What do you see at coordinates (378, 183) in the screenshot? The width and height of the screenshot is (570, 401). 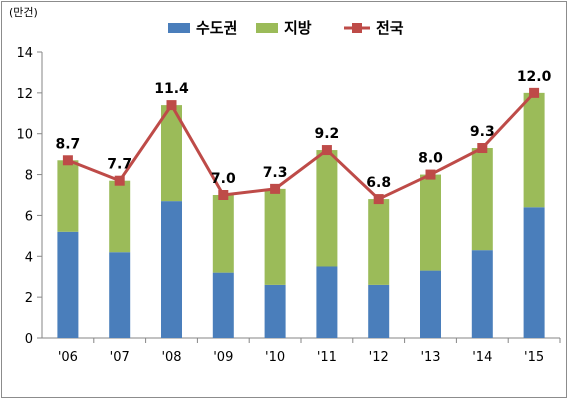 I see `data-label: 6.8` at bounding box center [378, 183].